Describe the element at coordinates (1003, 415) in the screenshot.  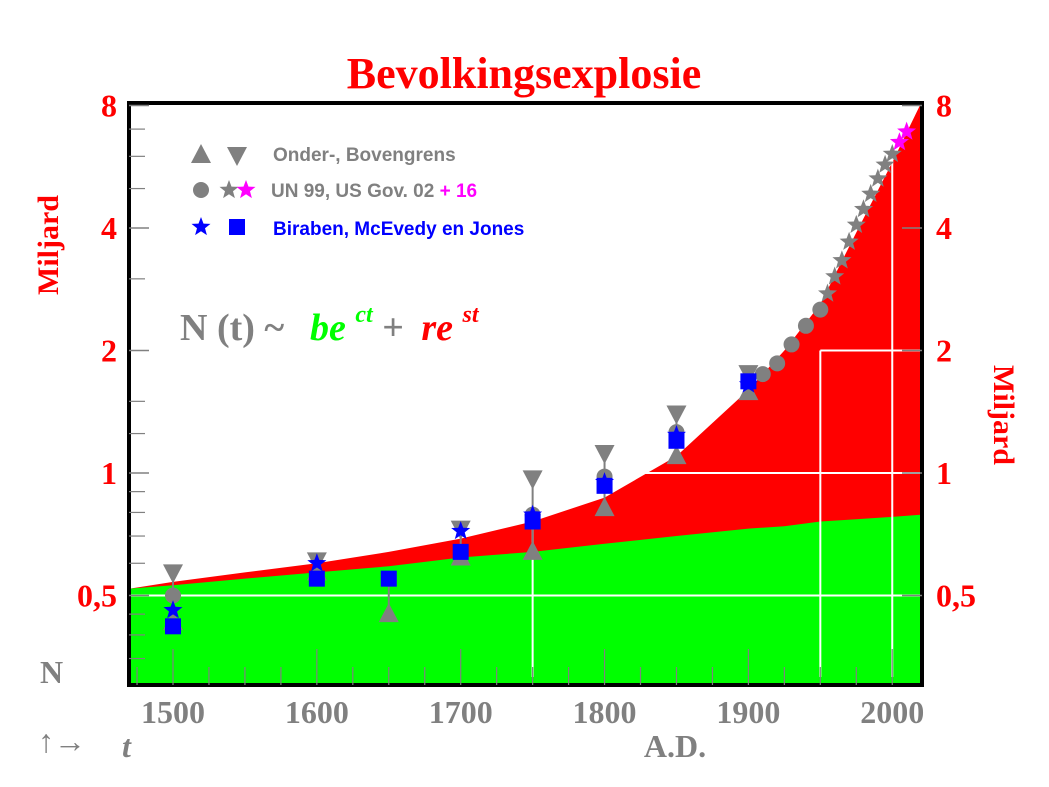
I see `y-axis-label-right: Miljard` at that location.